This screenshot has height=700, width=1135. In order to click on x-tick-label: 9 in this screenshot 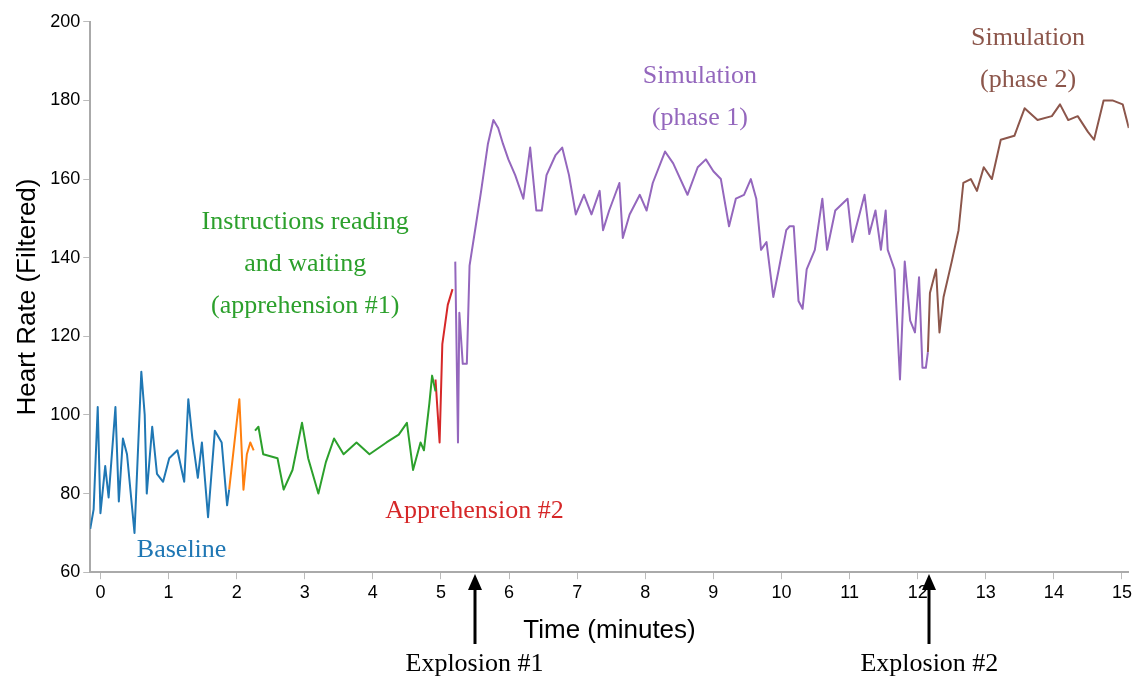, I will do `click(713, 591)`.